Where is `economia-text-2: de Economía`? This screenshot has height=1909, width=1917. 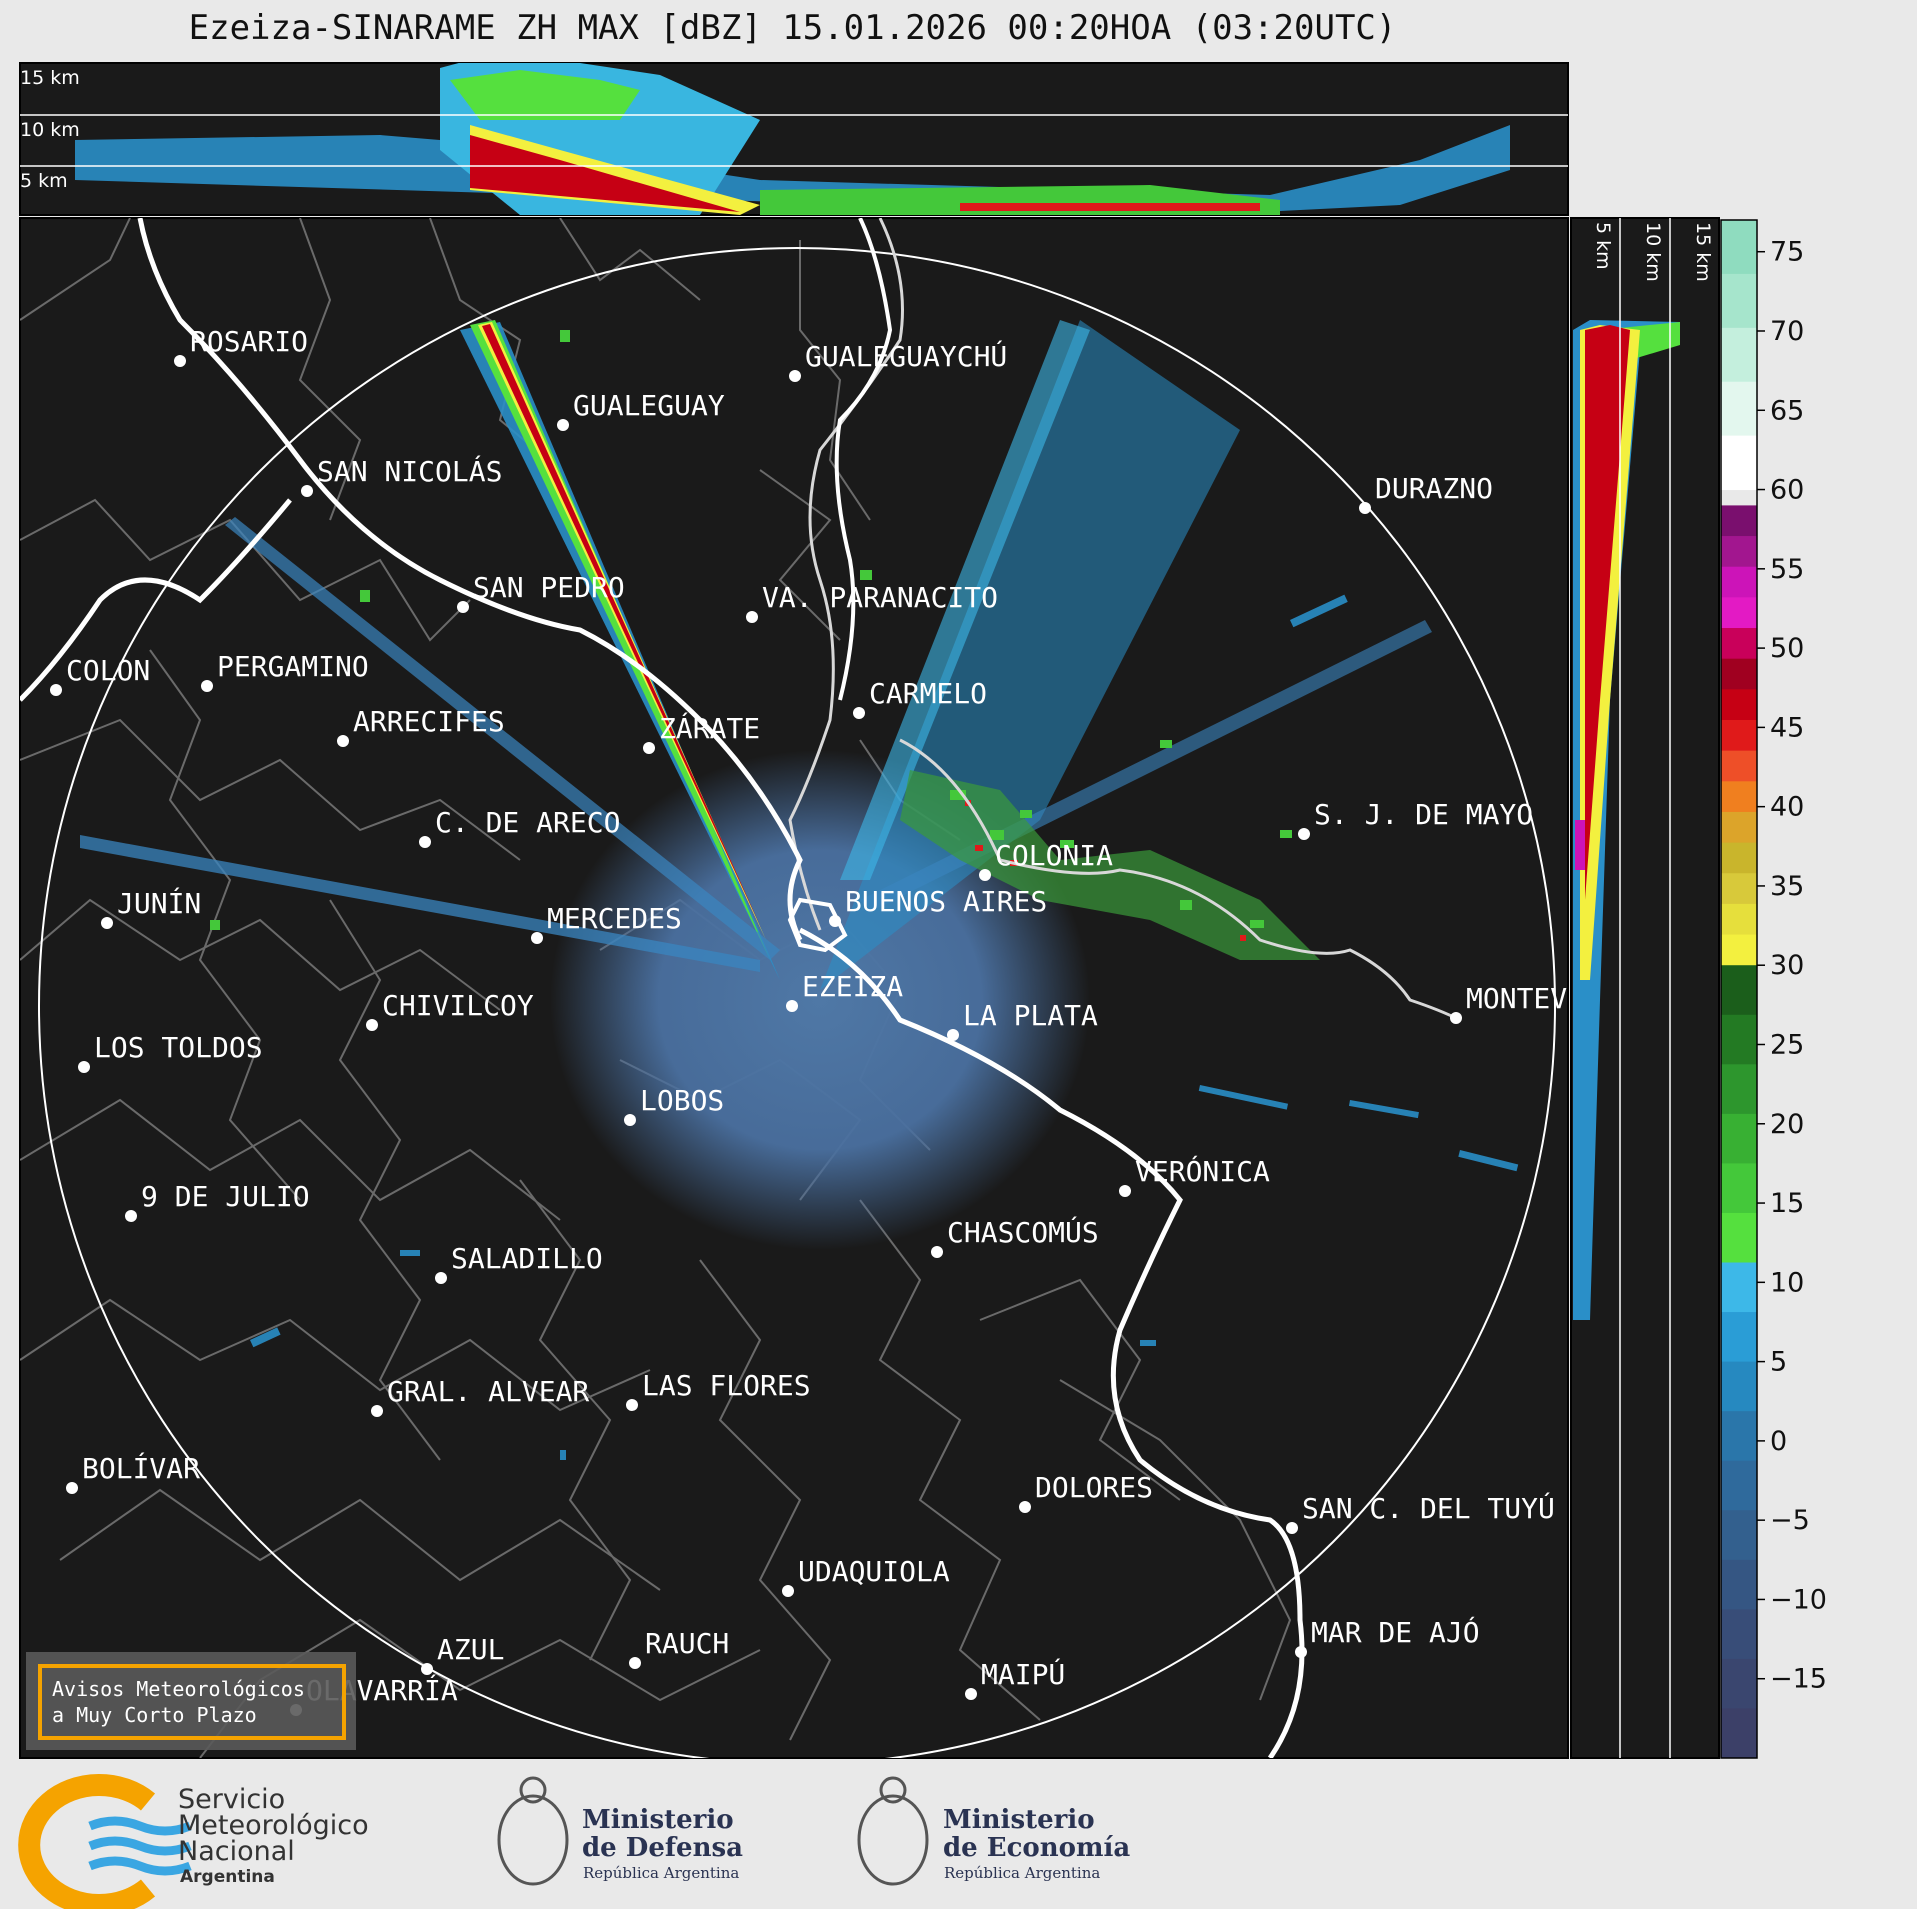
economia-text-2: de Economía is located at coordinates (1036, 1848).